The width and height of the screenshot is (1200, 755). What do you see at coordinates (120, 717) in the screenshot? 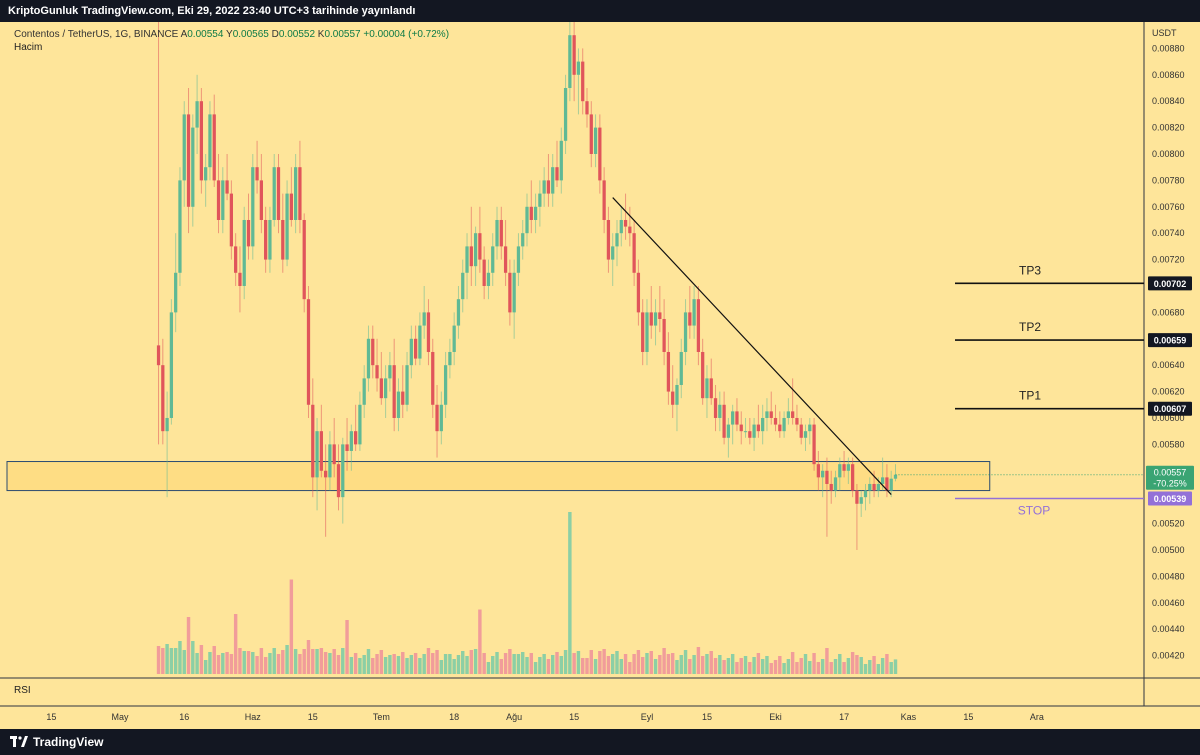
I see `x-tick-label: May` at bounding box center [120, 717].